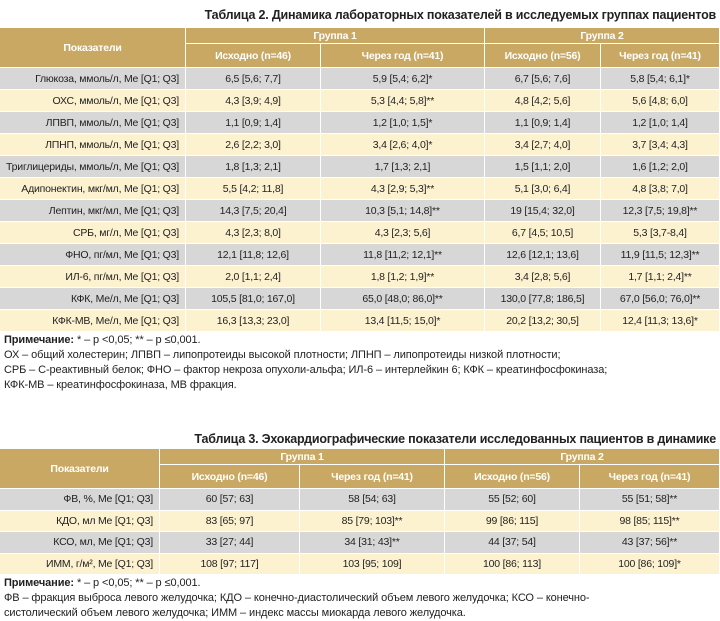 The image size is (720, 621). What do you see at coordinates (253, 79) in the screenshot?
I see `value-cell: 6,5 [5,6; 7,7]` at bounding box center [253, 79].